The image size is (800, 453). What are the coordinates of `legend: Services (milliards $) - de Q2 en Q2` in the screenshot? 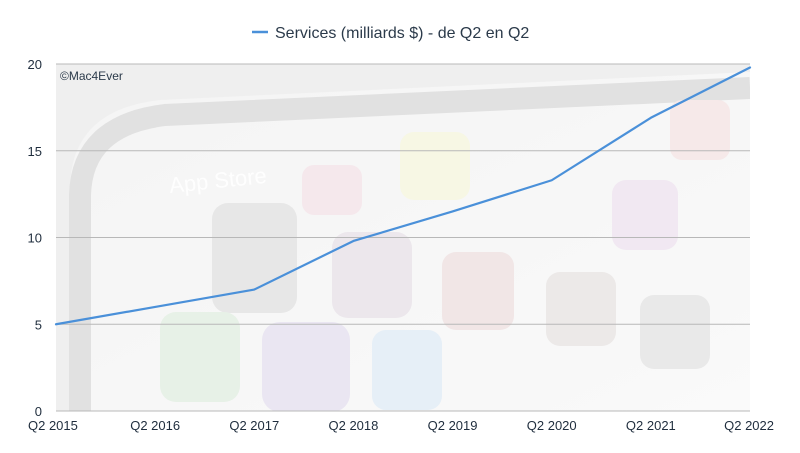 It's located at (390, 33).